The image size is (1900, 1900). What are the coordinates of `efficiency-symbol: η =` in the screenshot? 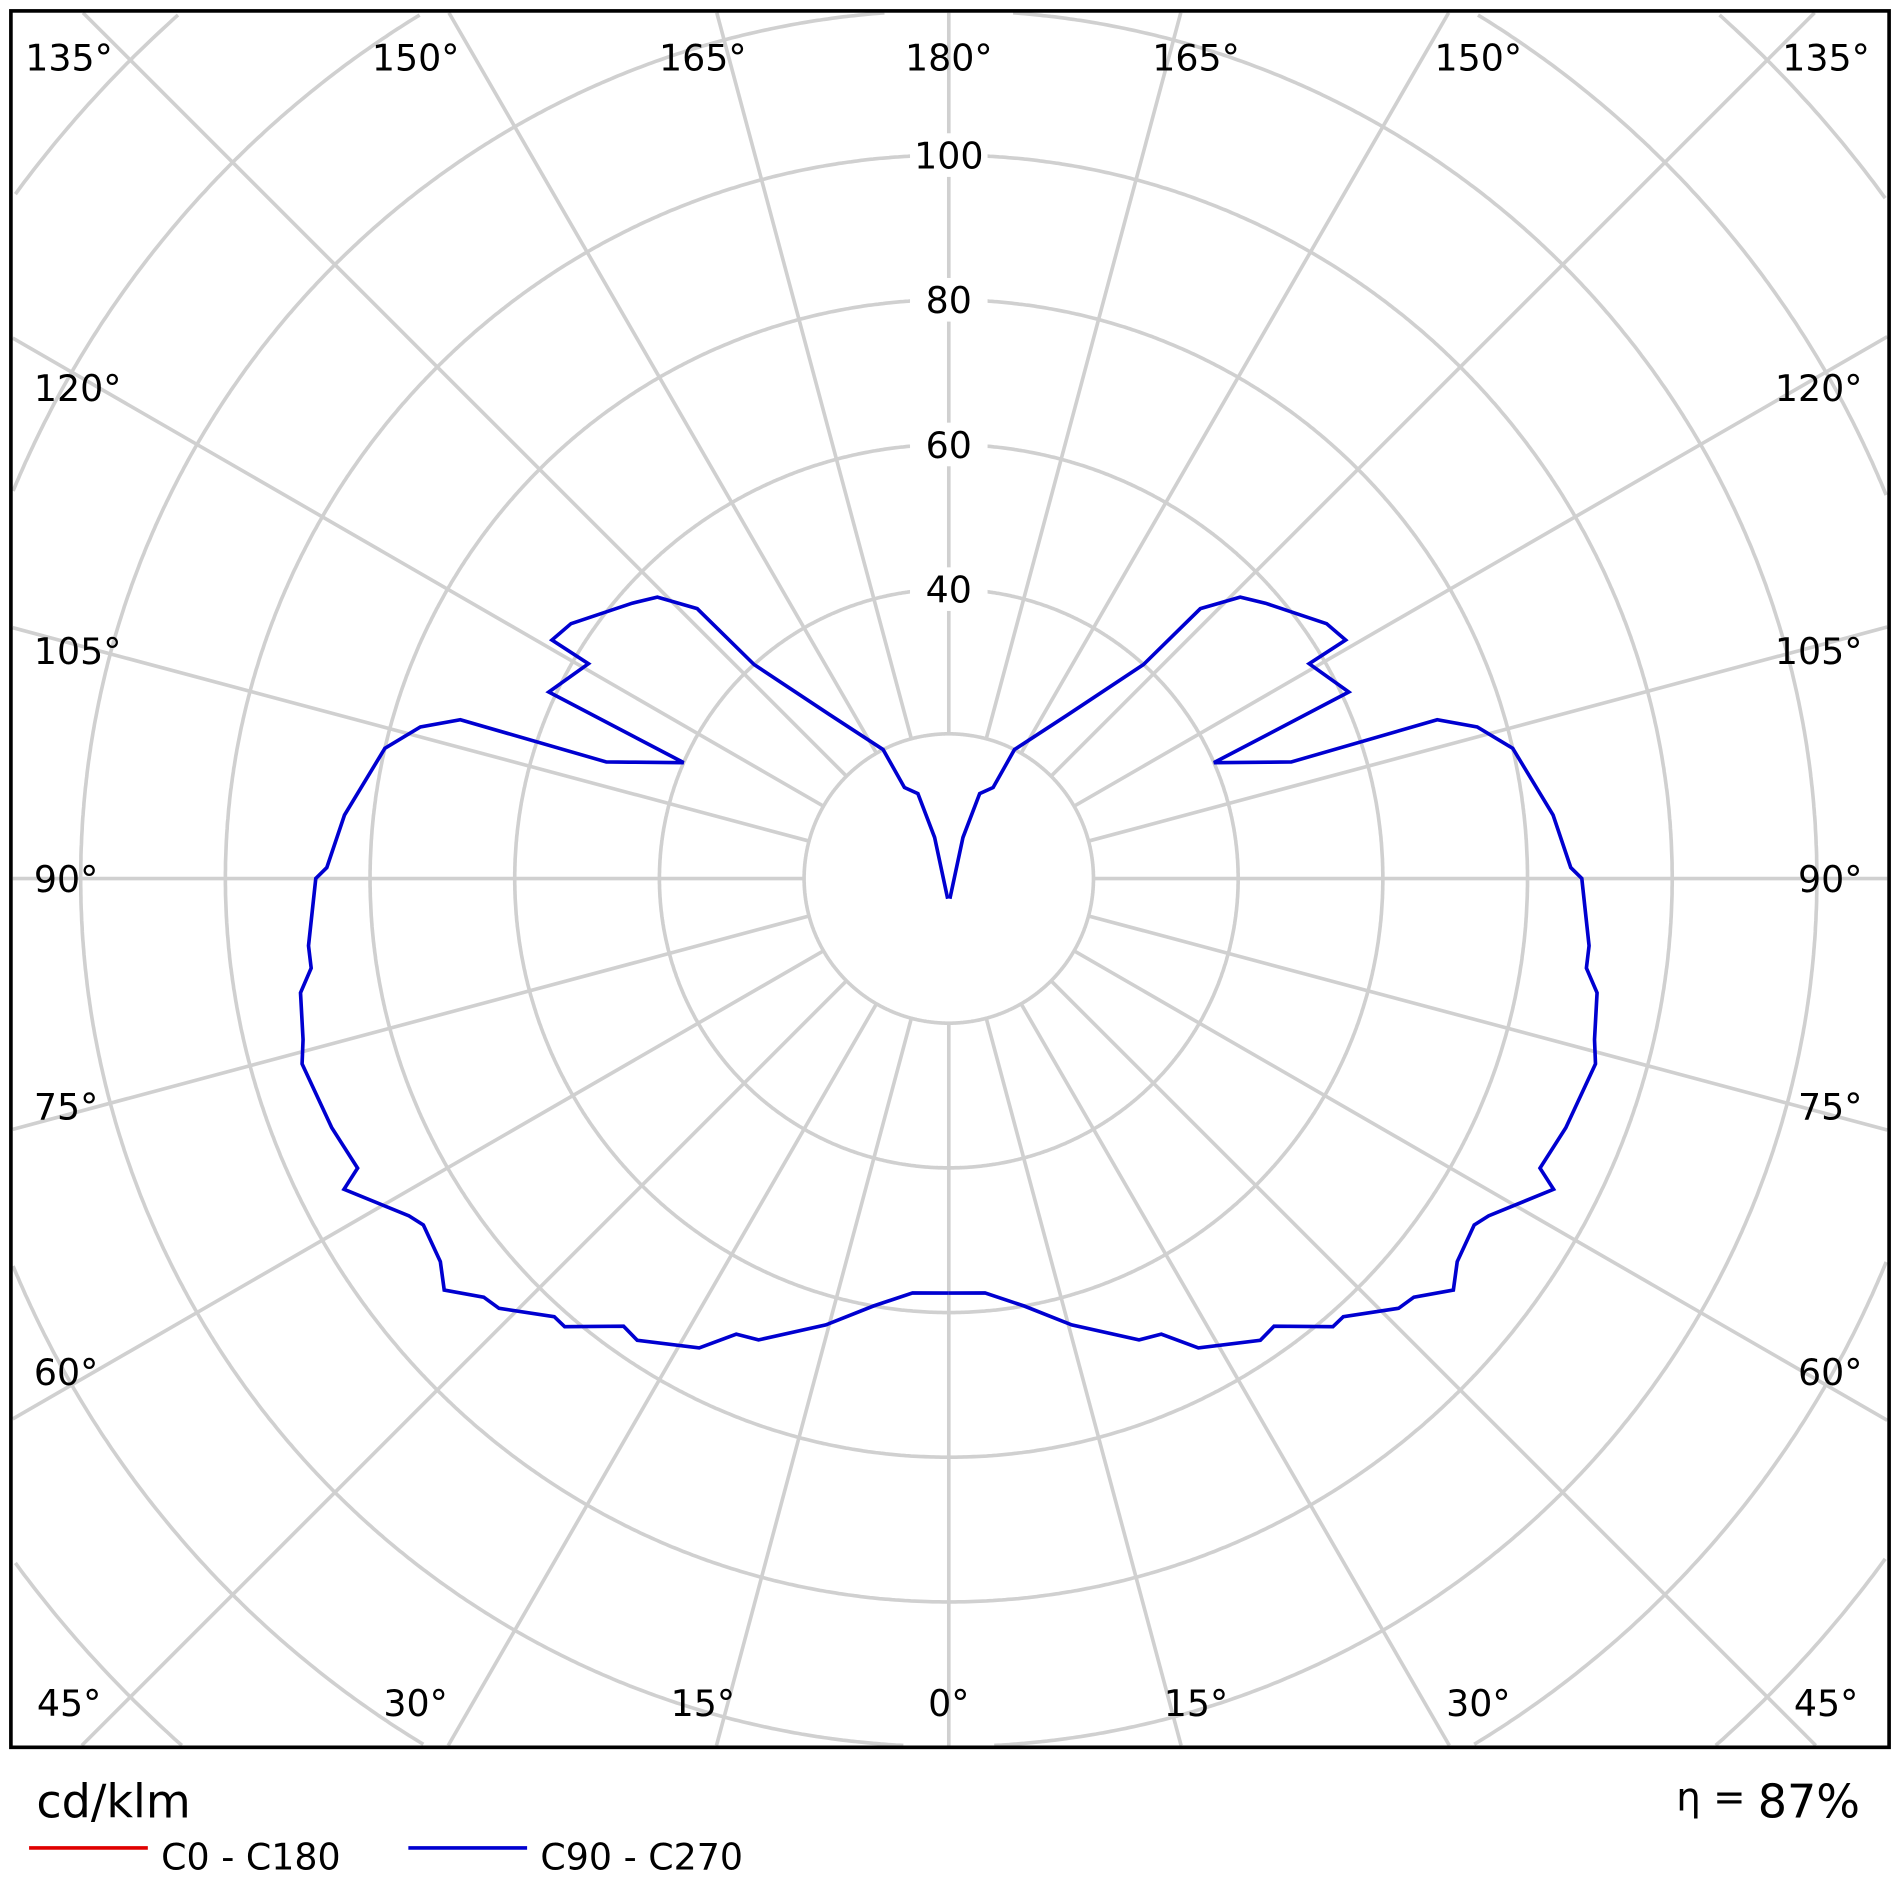 It's located at (1710, 1797).